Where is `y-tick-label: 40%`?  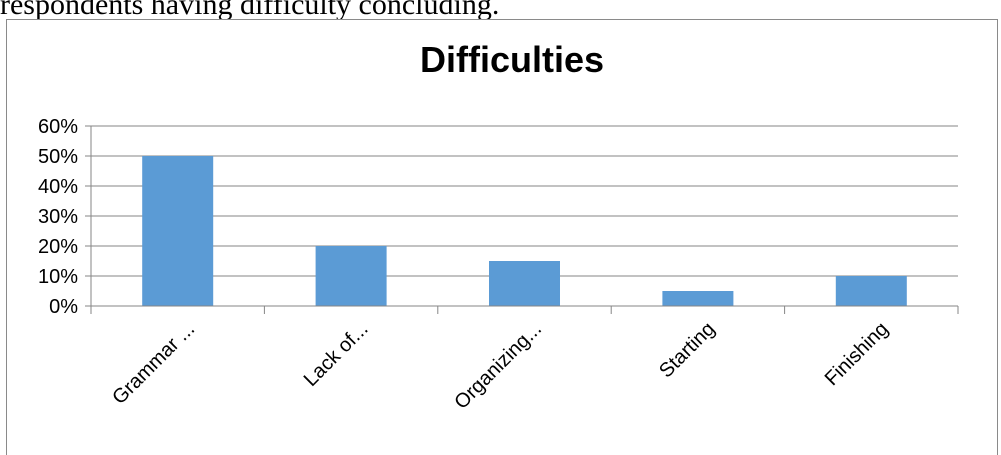
y-tick-label: 40% is located at coordinates (58, 187).